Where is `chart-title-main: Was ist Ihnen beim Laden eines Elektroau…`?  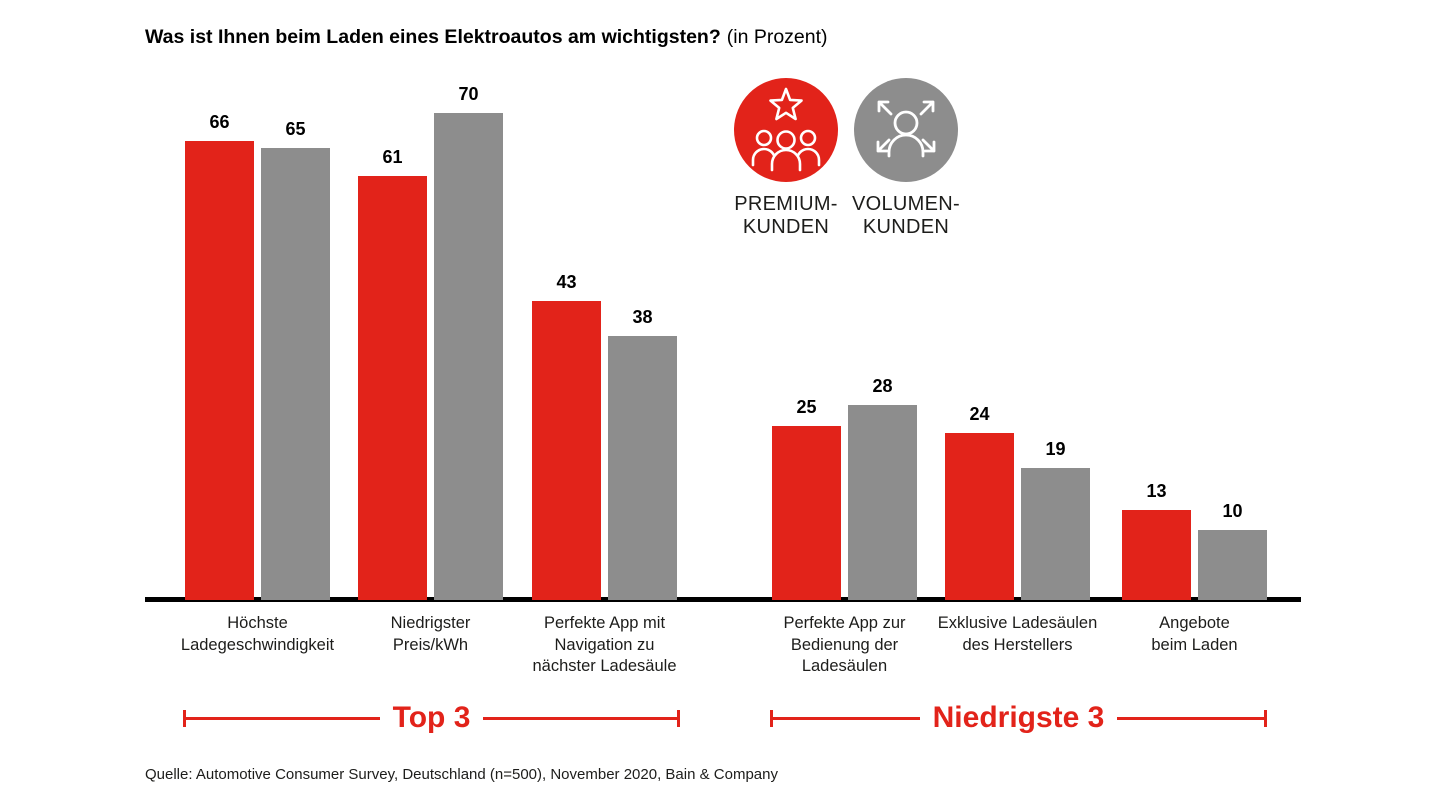 chart-title-main: Was ist Ihnen beim Laden eines Elektroau… is located at coordinates (433, 37).